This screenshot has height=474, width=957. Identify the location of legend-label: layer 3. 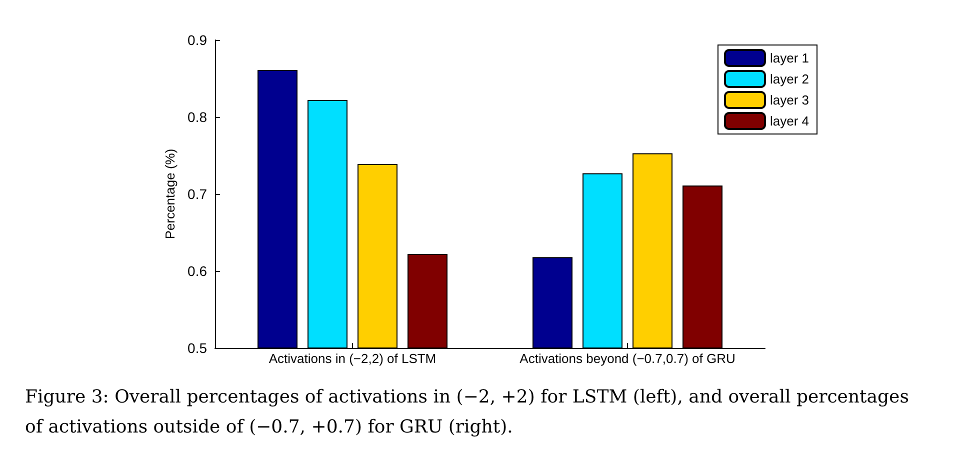
(790, 100).